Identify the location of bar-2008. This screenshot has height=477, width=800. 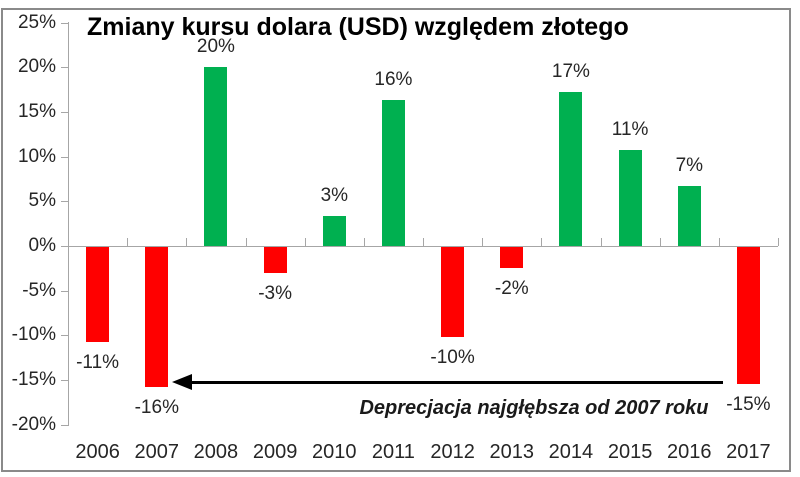
(216, 156).